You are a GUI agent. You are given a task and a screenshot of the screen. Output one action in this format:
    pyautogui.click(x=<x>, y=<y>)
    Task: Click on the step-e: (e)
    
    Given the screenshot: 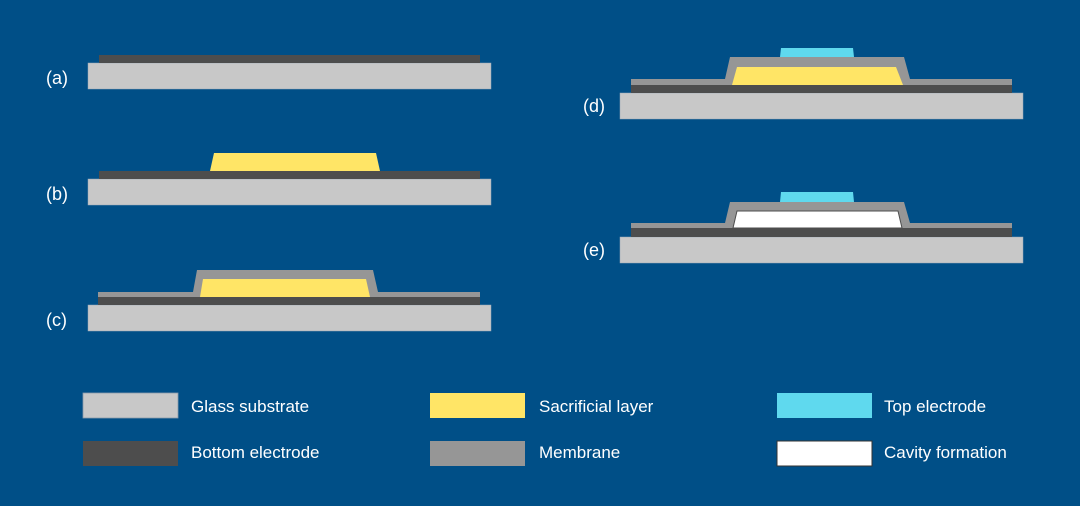 What is the action you would take?
    pyautogui.click(x=803, y=228)
    